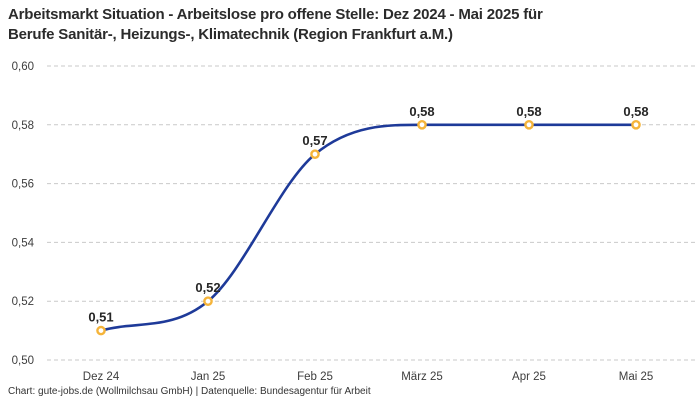 The width and height of the screenshot is (700, 400). Describe the element at coordinates (314, 140) in the screenshot. I see `data-point-label: 0,57` at that location.